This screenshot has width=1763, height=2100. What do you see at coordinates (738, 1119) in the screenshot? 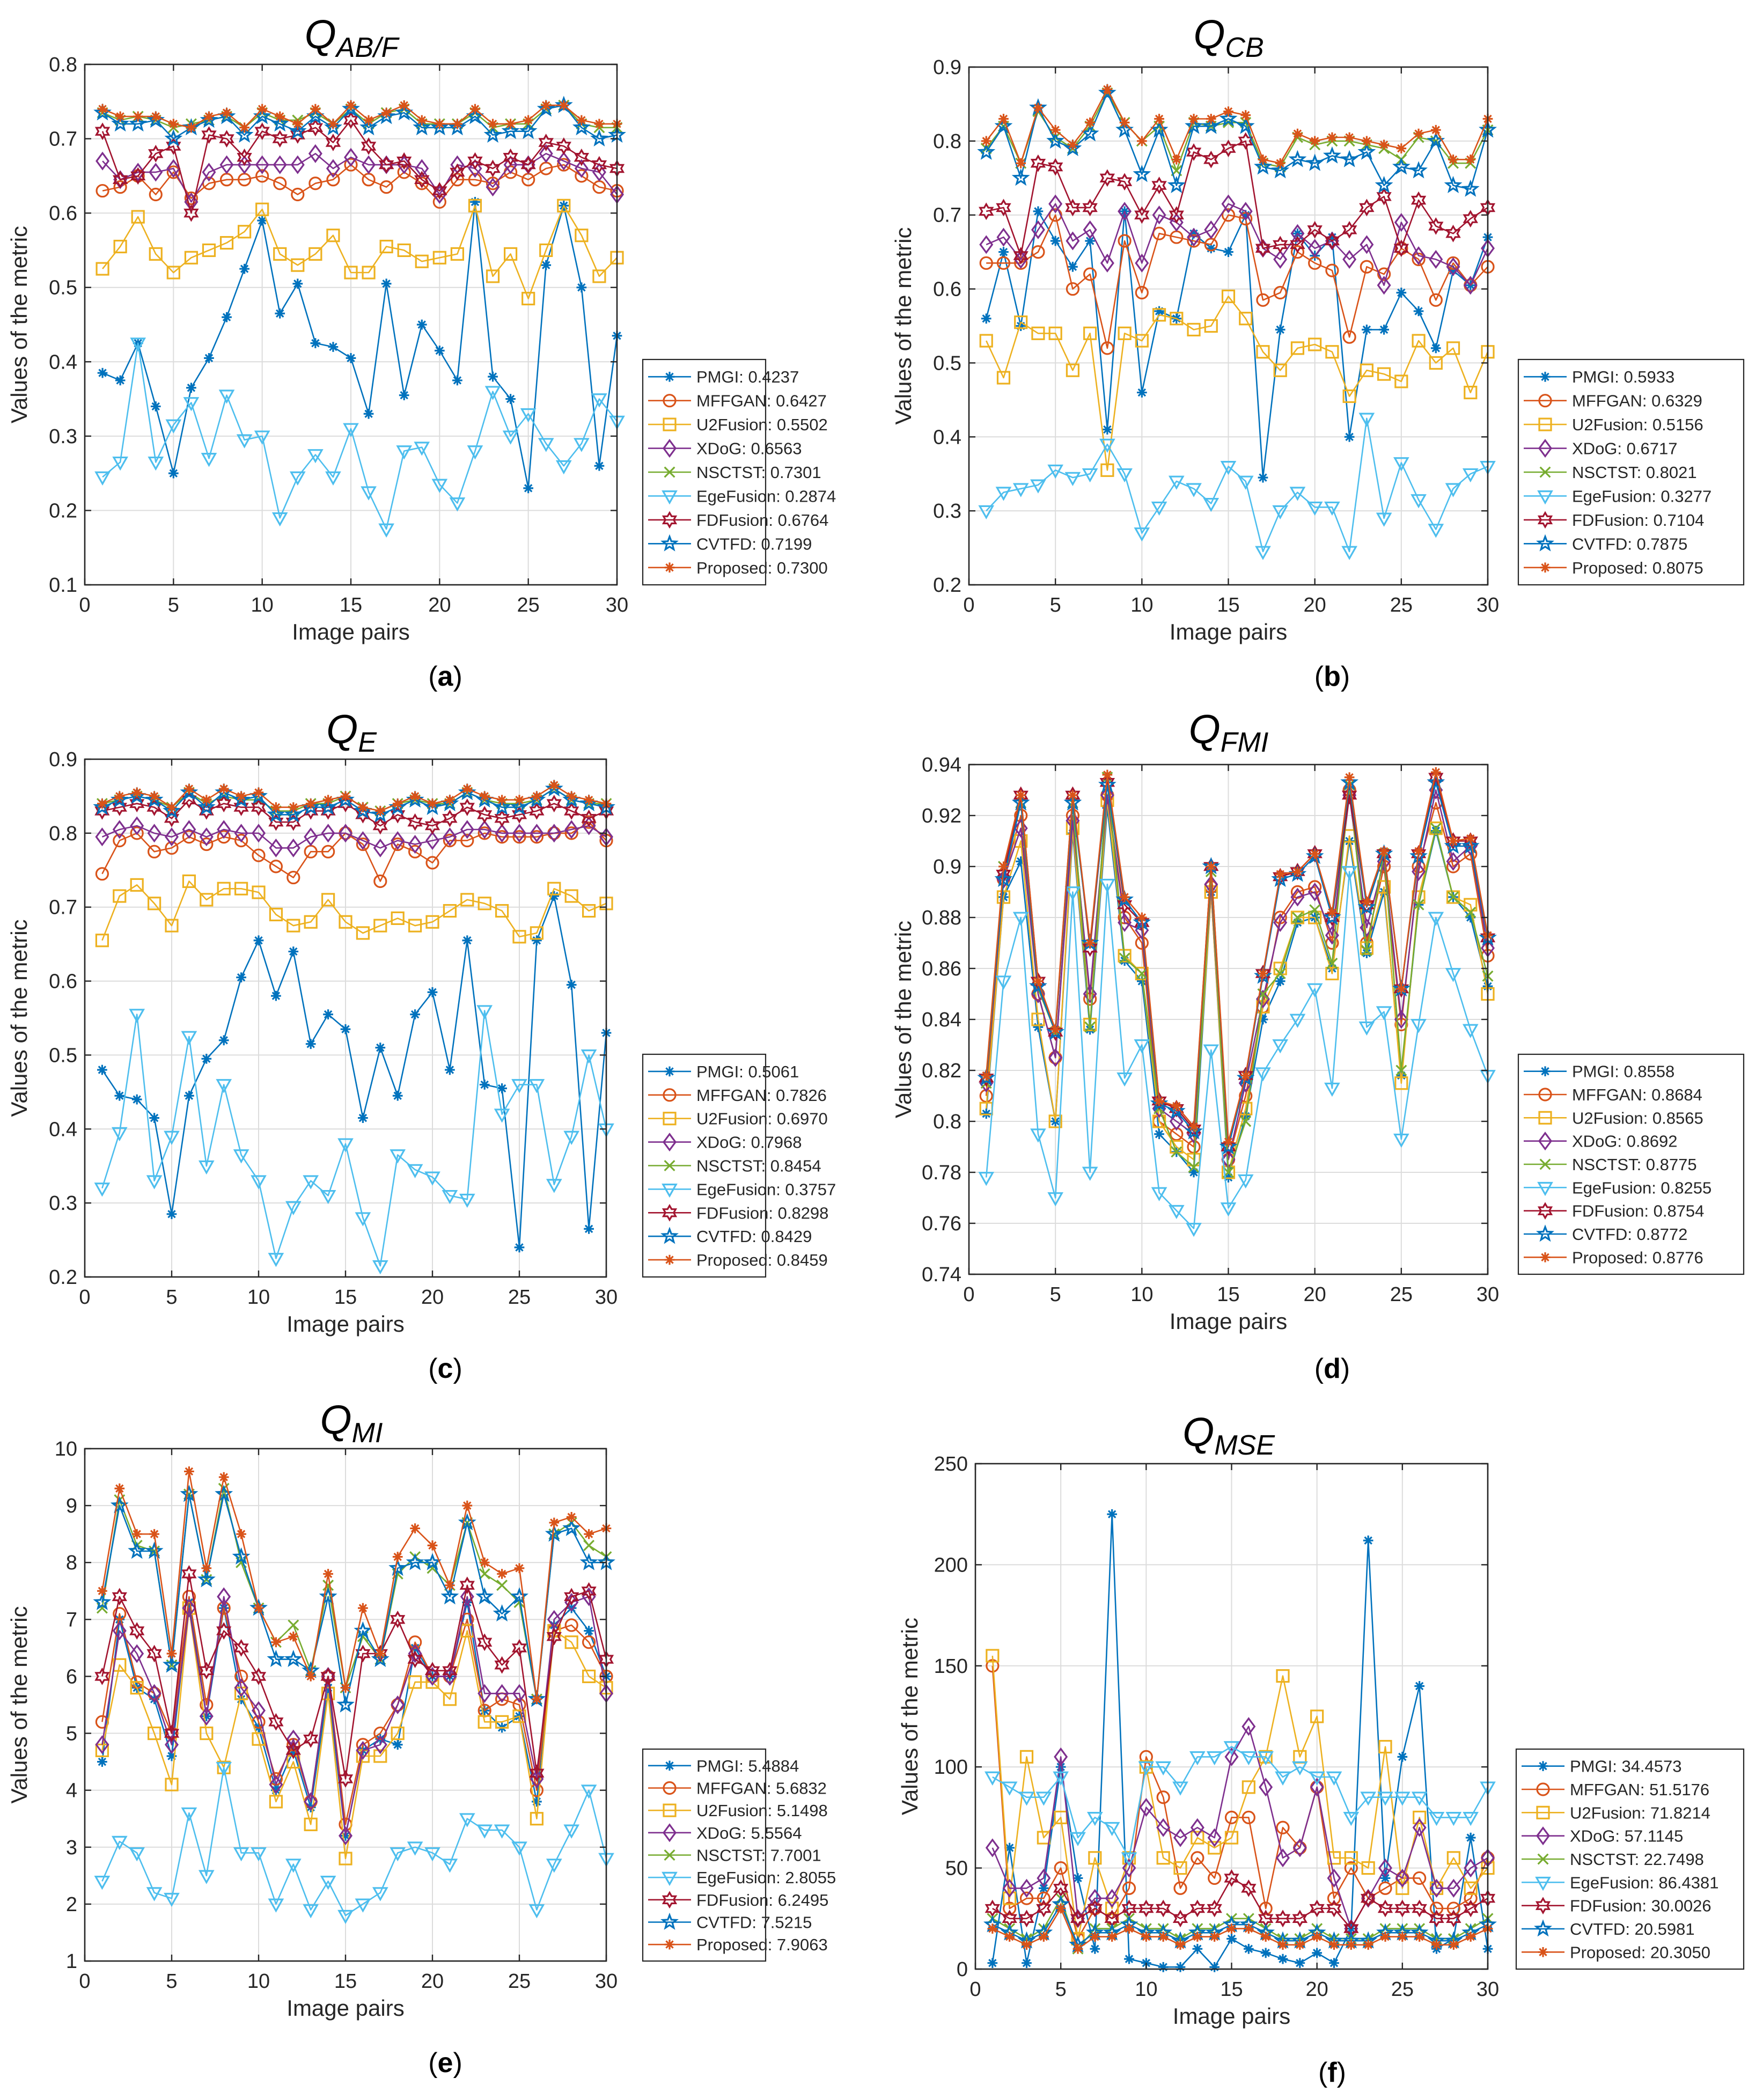
I see `legend-entry-u2fusion: U2Fusion: 0.6970` at bounding box center [738, 1119].